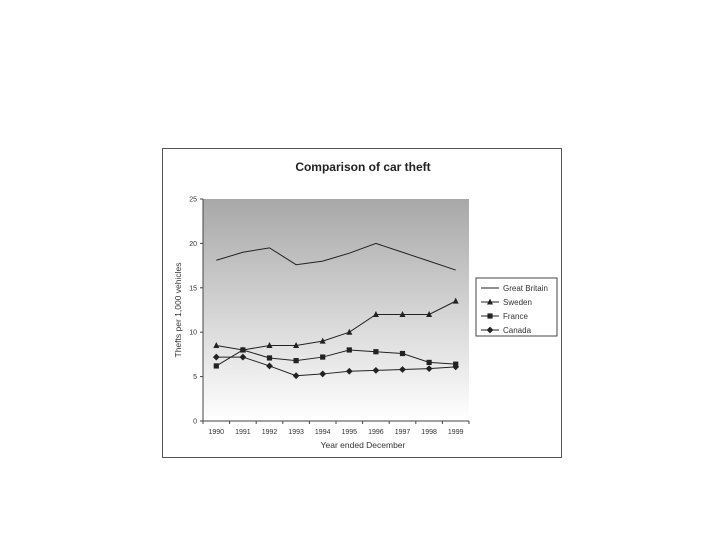  I want to click on chart-title: Comparison of car theft, so click(362, 167).